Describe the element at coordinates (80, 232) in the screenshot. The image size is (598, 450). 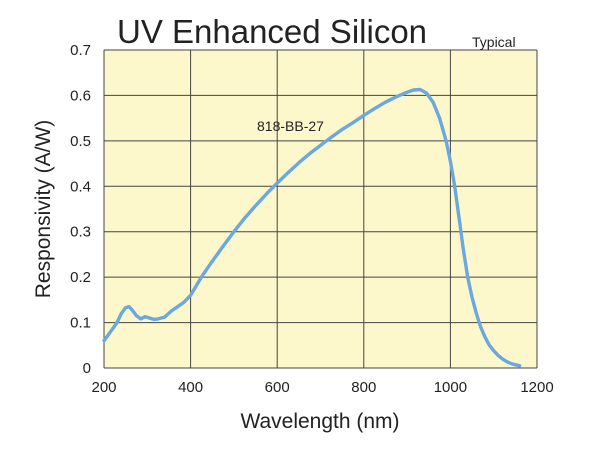
I see `y-tick-label: 0.3` at that location.